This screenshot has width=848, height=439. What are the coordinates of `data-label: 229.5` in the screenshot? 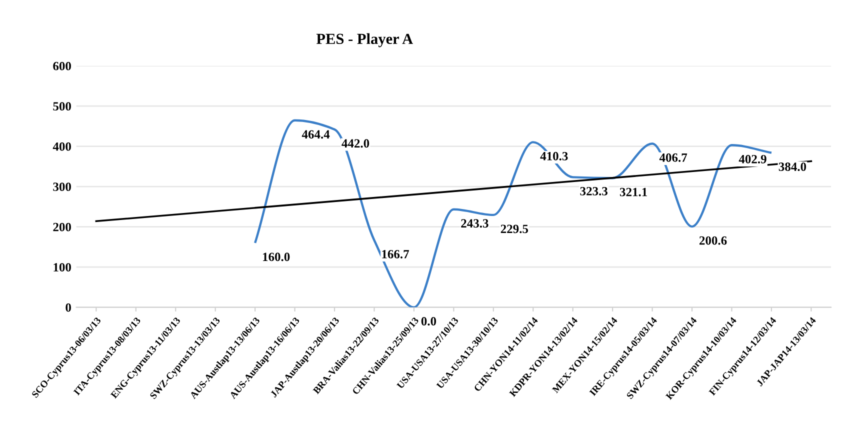 It's located at (514, 229).